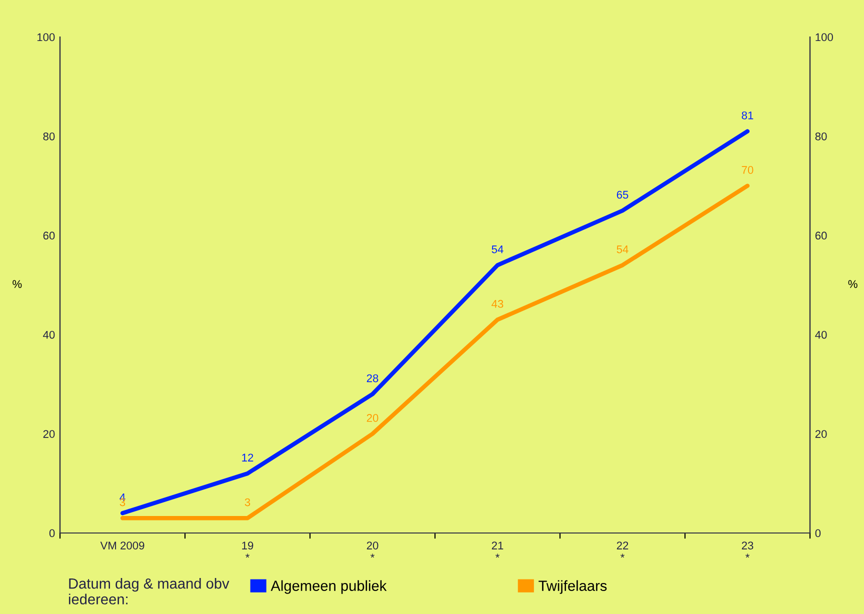  I want to click on legend-title: Datum dag & maand obv iedereen:, so click(149, 591).